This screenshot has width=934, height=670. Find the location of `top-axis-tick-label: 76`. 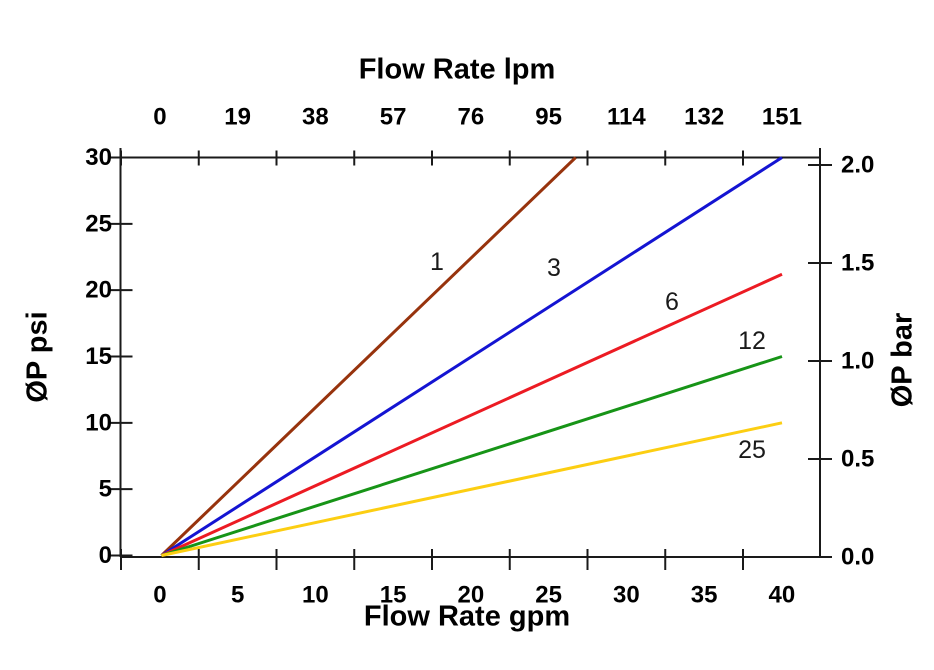

top-axis-tick-label: 76 is located at coordinates (471, 117).